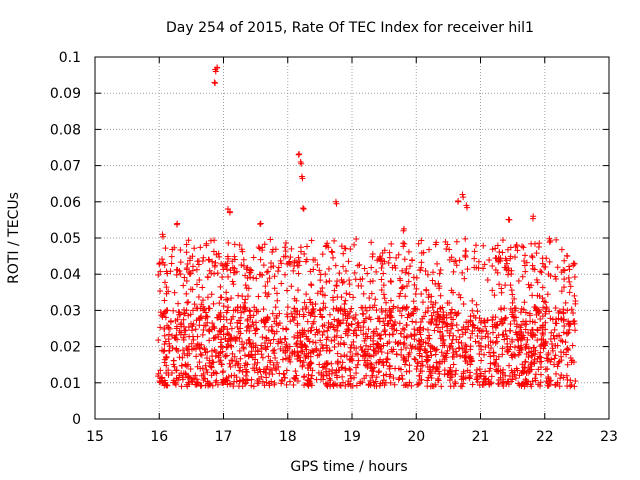 The height and width of the screenshot is (480, 640). What do you see at coordinates (352, 437) in the screenshot?
I see `x-tick-label: 19` at bounding box center [352, 437].